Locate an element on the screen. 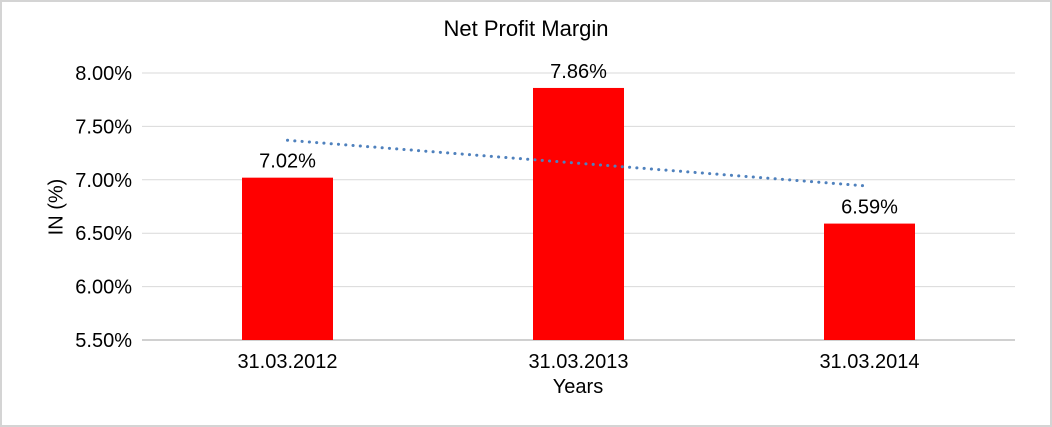  bar-data-label: 6.59% is located at coordinates (869, 208).